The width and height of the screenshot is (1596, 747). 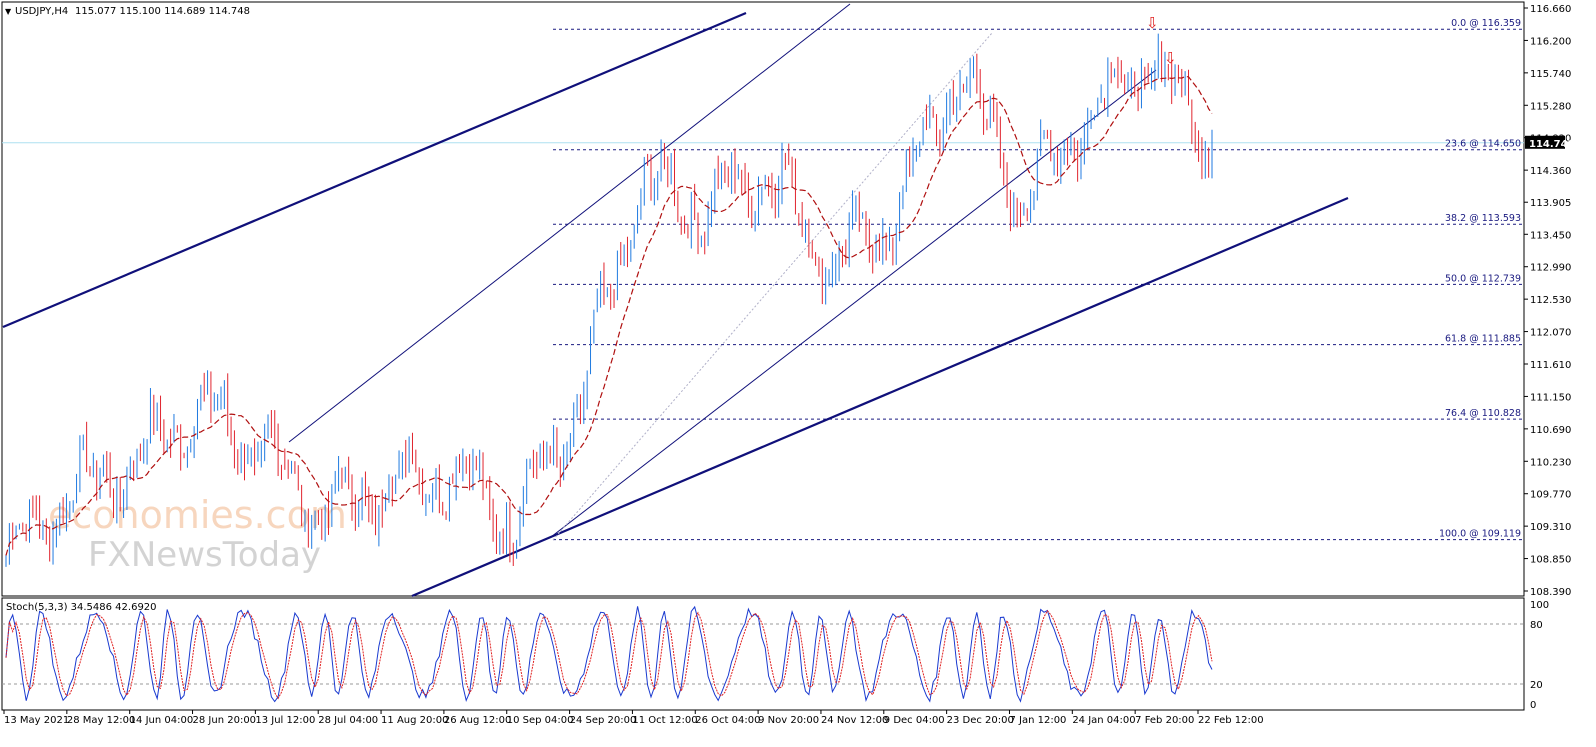 What do you see at coordinates (1483, 413) in the screenshot?
I see `fib-level-label: 76.4 @ 110.828` at bounding box center [1483, 413].